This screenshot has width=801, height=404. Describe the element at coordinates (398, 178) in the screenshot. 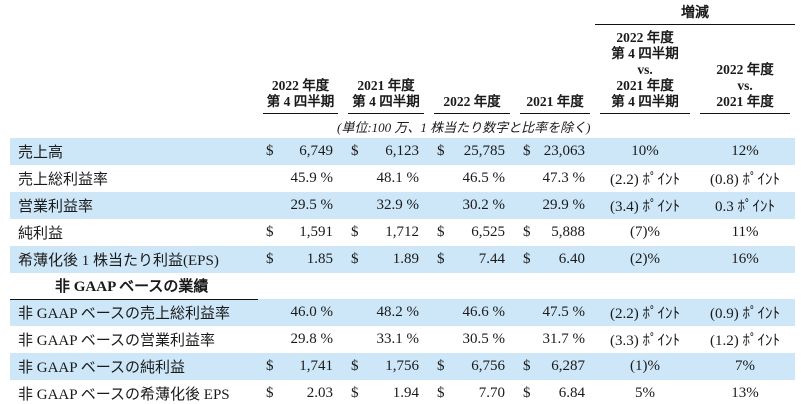

I see `cell-value: 48.1 %` at that location.